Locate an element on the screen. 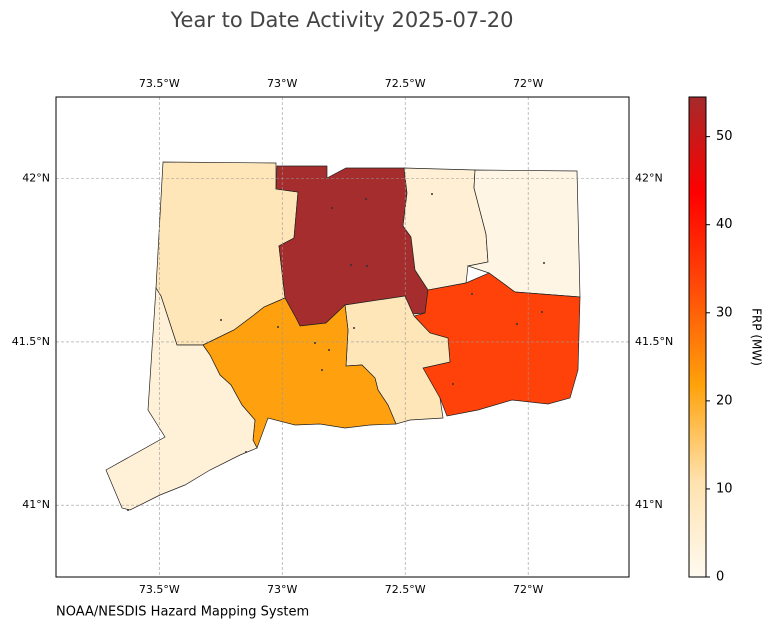 The height and width of the screenshot is (629, 771). map-title: Year to Date Activity 2025-07-20 is located at coordinates (341, 20).